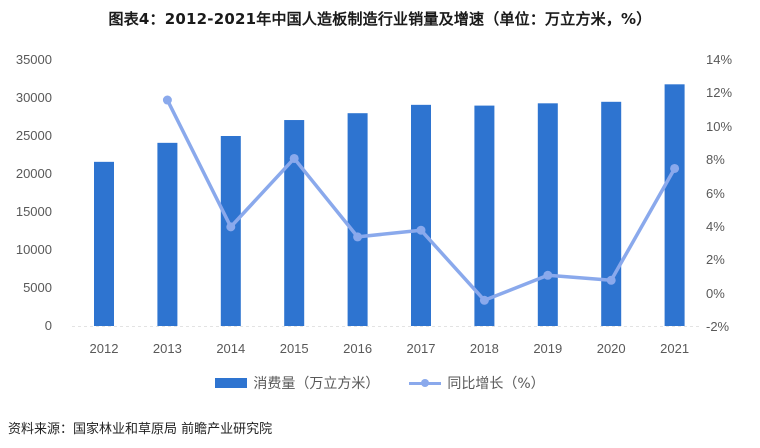 The image size is (760, 448). Describe the element at coordinates (484, 348) in the screenshot. I see `x-tick: 2018` at that location.